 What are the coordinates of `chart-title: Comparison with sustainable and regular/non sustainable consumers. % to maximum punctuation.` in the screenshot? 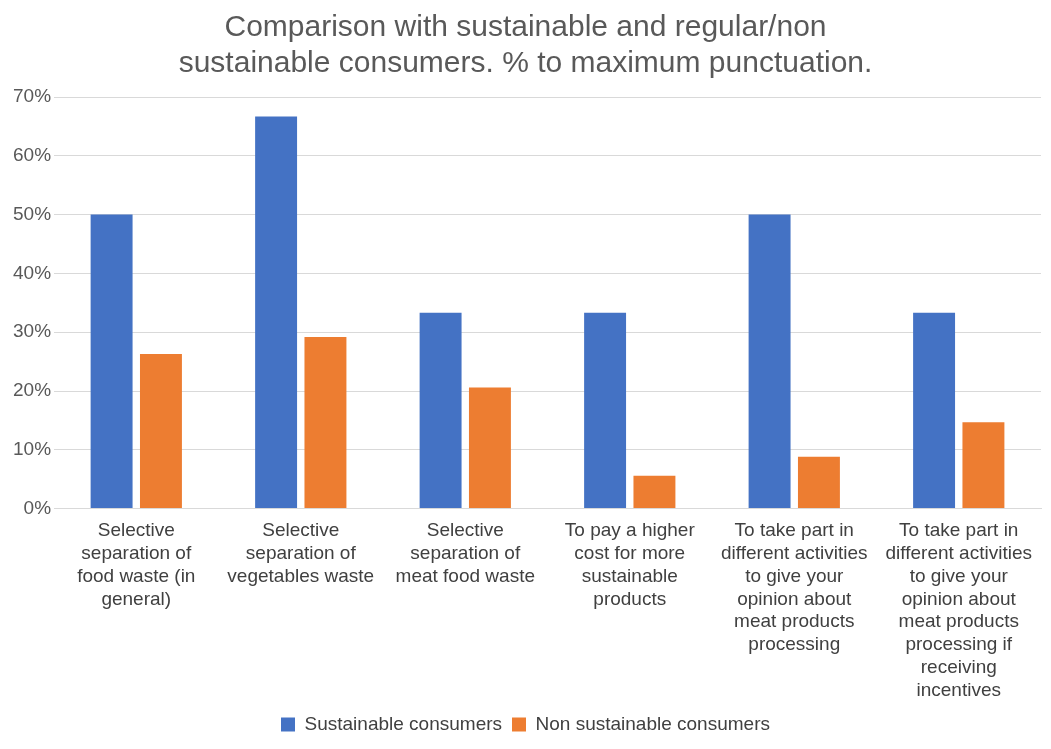 It's located at (525, 44).